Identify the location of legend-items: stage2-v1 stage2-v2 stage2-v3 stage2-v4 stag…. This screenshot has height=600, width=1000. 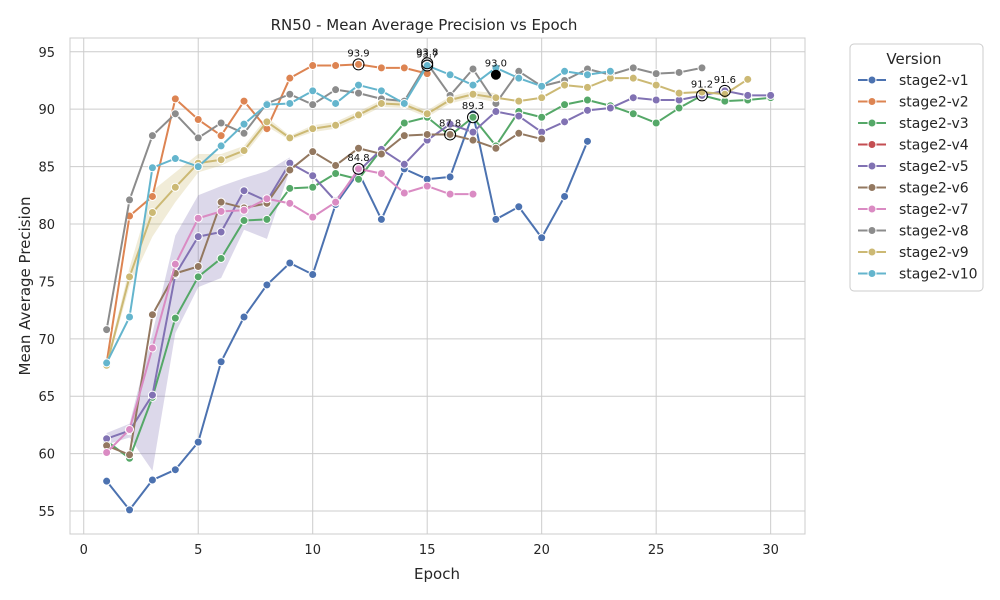
(918, 178).